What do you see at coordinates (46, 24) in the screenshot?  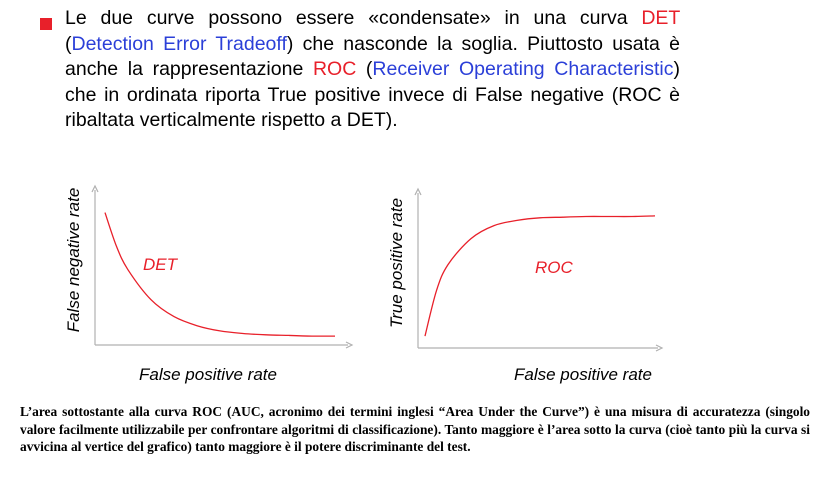 I see `bullet-marker` at bounding box center [46, 24].